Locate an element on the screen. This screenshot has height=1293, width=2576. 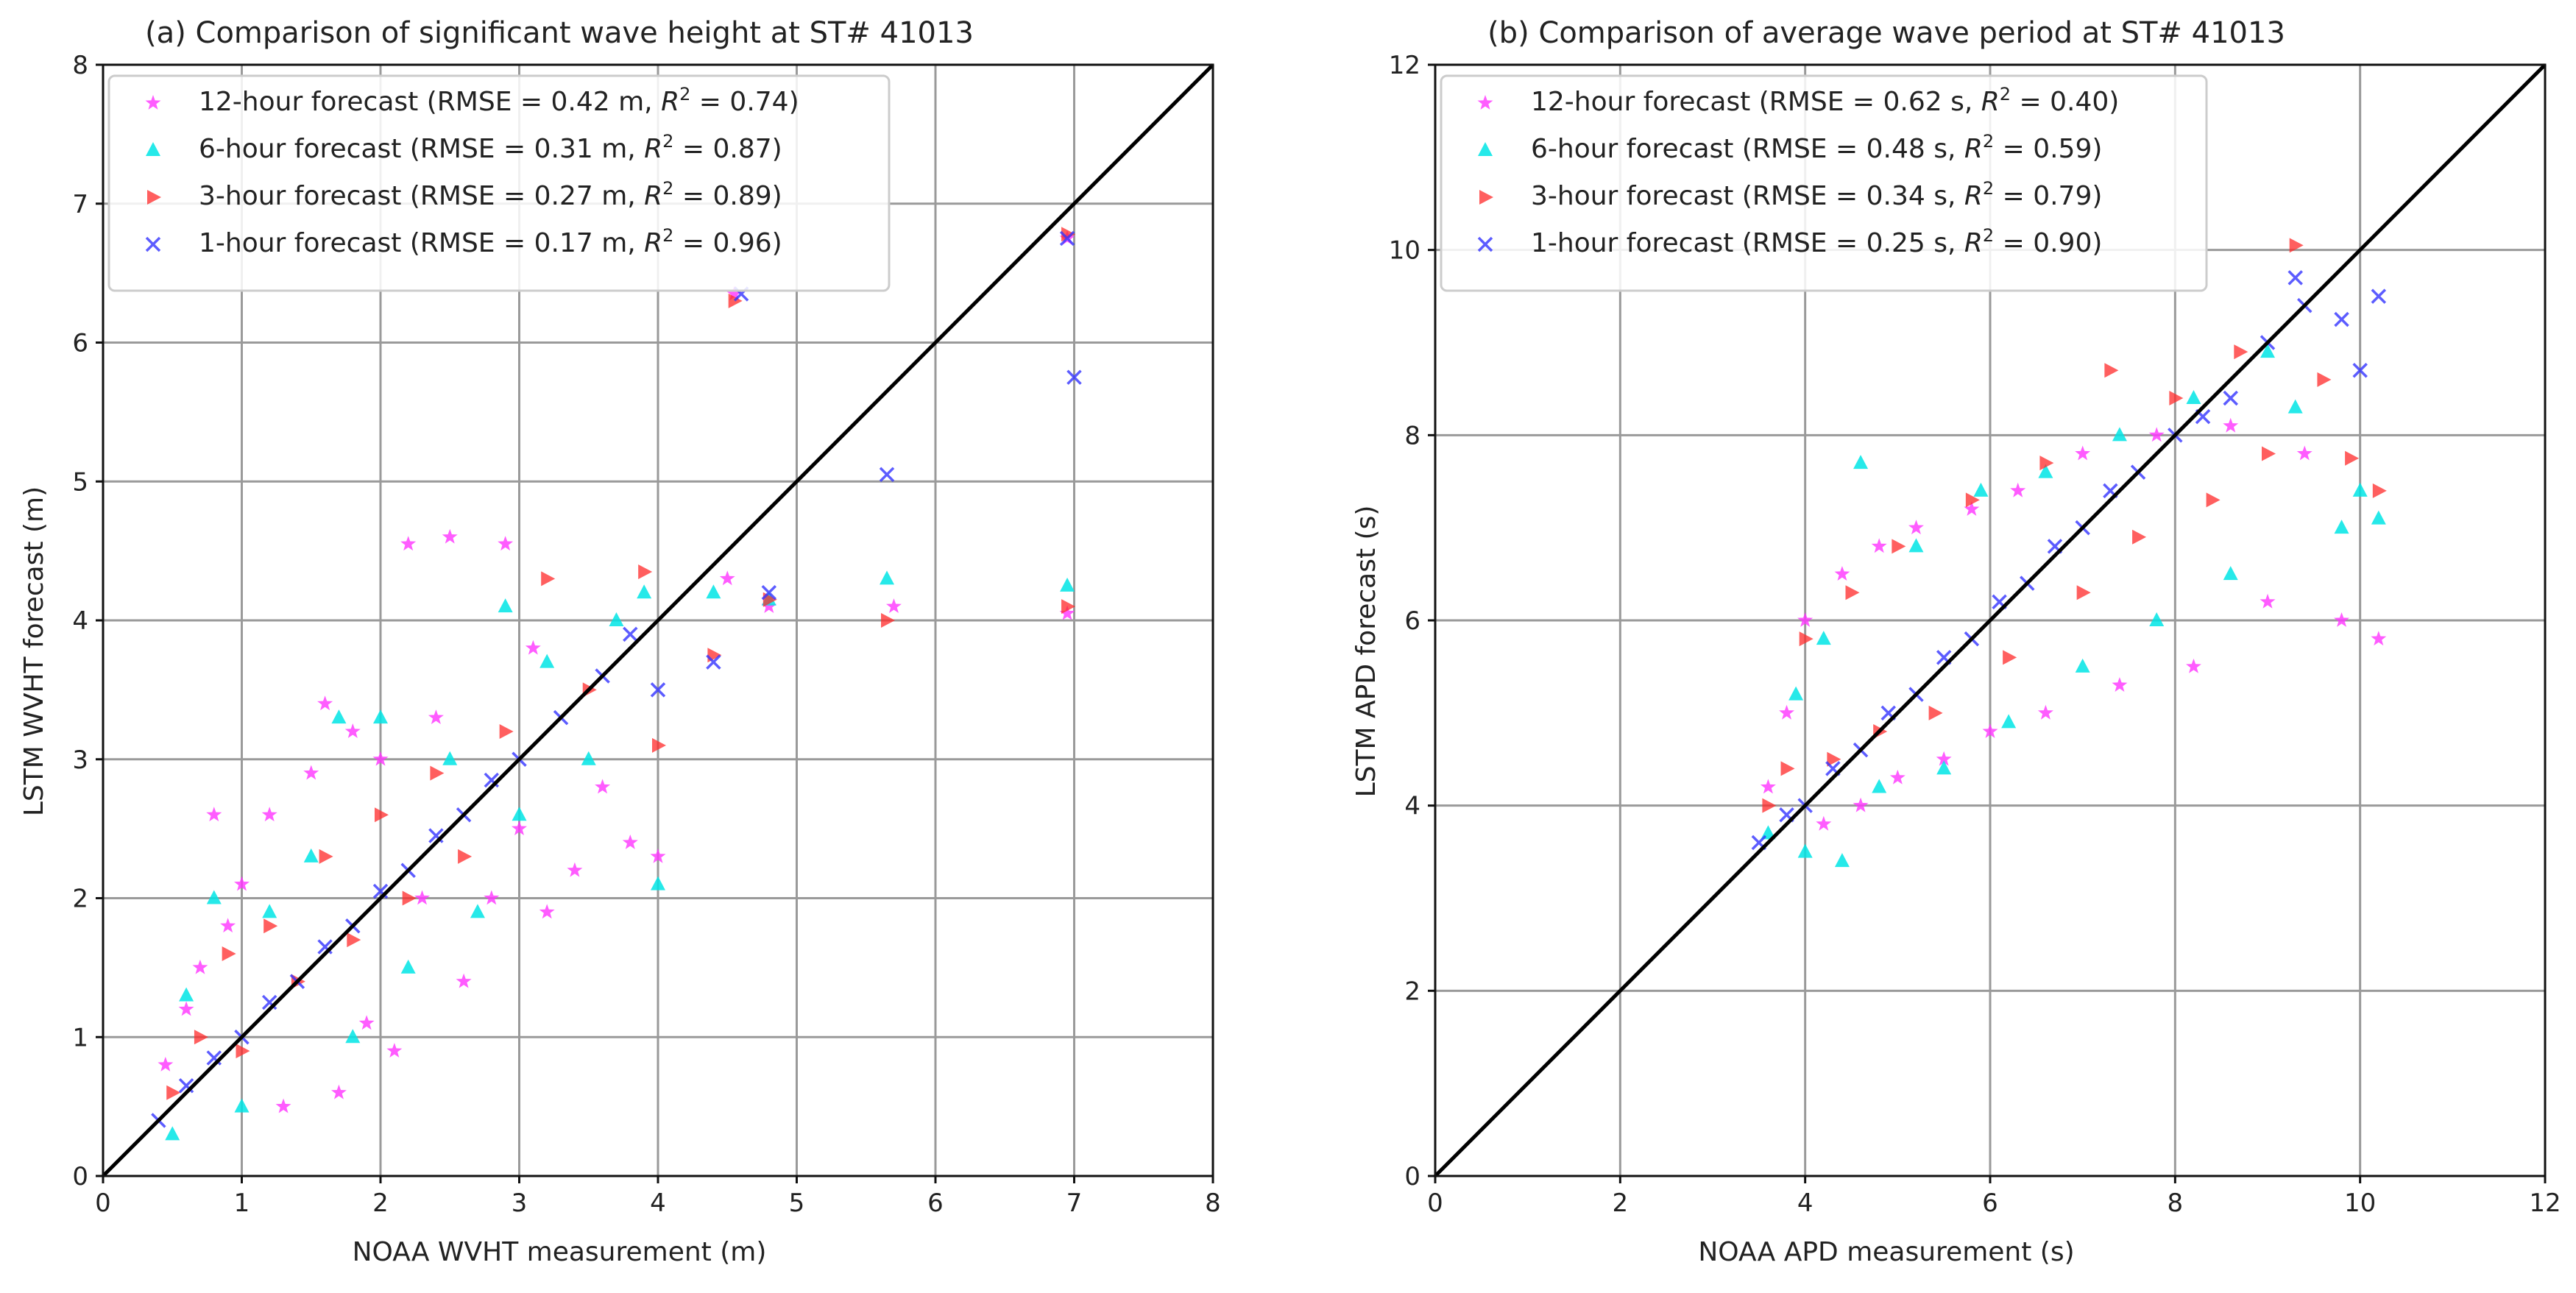
legend-text-pre: 12-hour forecast (RMSE = 0.42 m, is located at coordinates (430, 102).